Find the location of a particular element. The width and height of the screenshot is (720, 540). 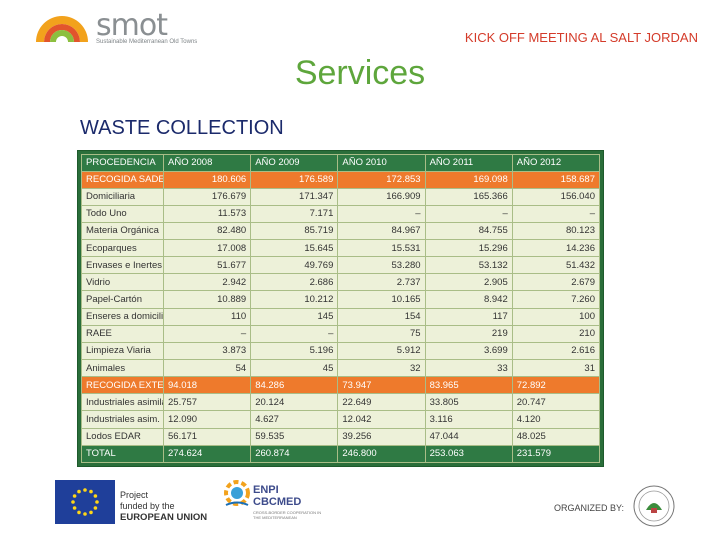

value-cell: 83.965 is located at coordinates (468, 385).